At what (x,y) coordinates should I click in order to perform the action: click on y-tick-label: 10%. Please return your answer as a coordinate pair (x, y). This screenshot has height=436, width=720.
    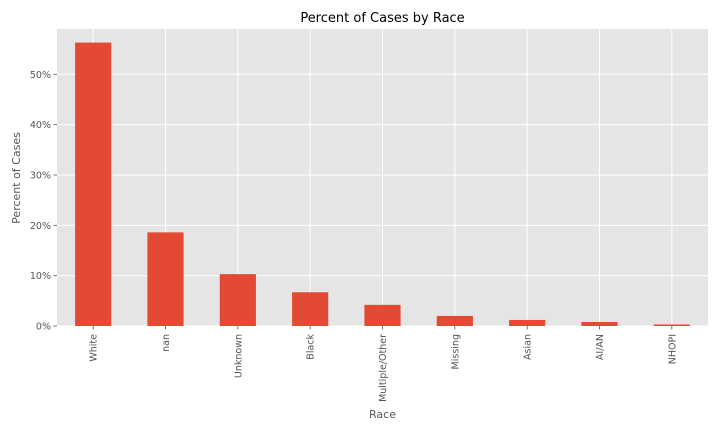
    Looking at the image, I should click on (40, 276).